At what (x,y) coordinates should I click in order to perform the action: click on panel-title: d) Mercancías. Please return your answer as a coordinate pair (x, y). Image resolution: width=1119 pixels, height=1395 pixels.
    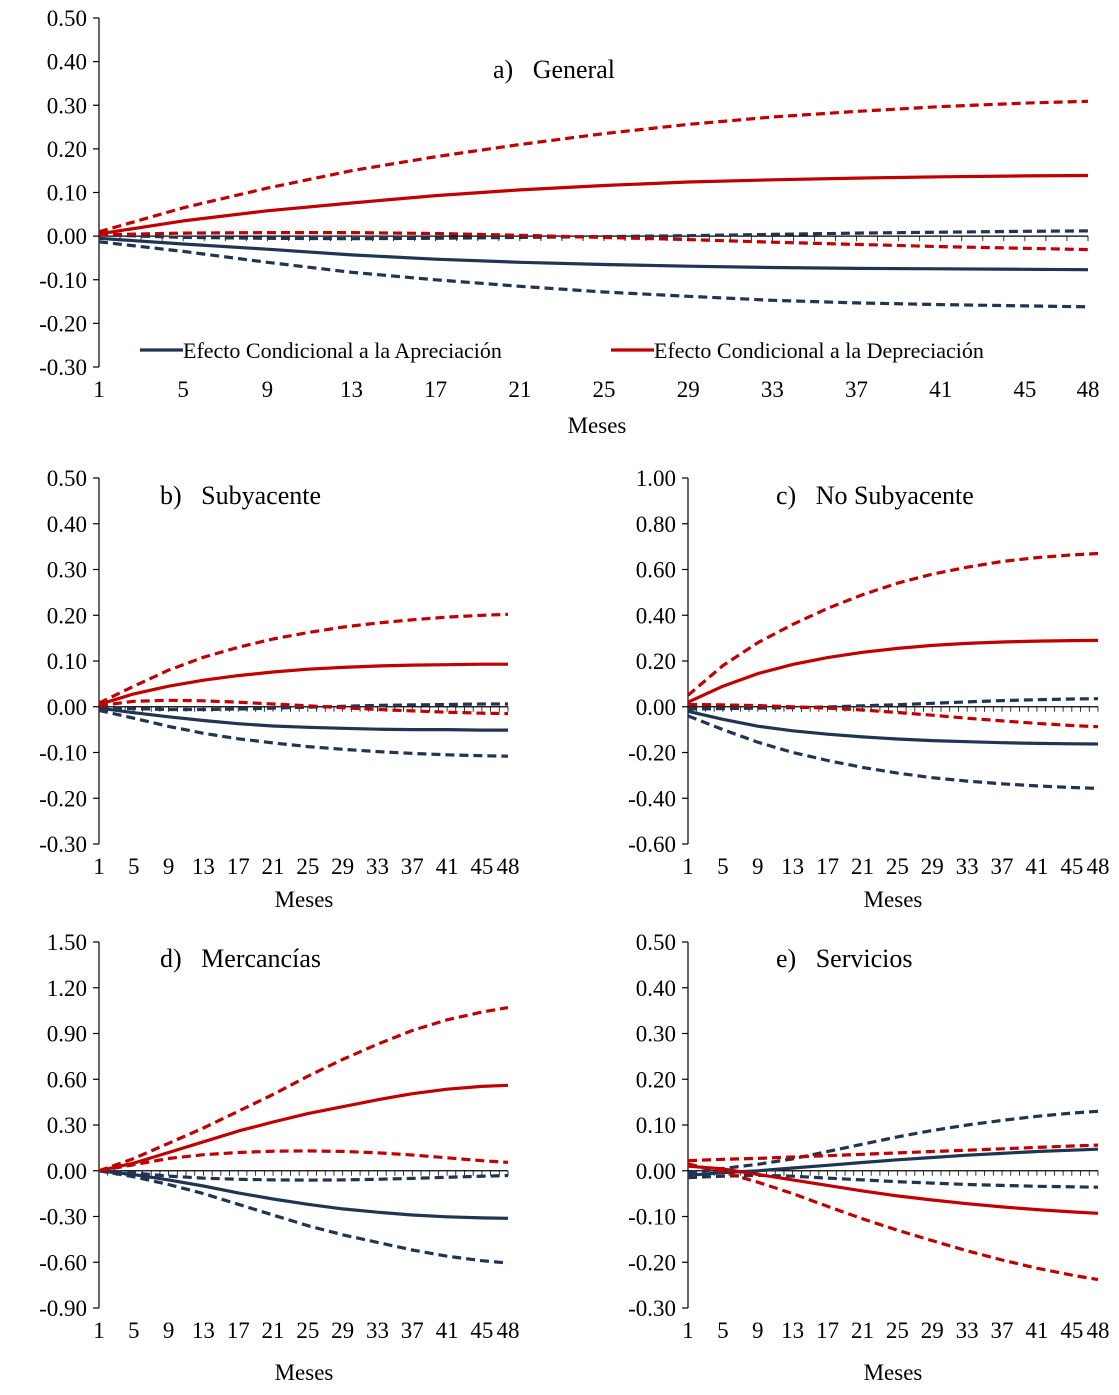
    Looking at the image, I should click on (240, 958).